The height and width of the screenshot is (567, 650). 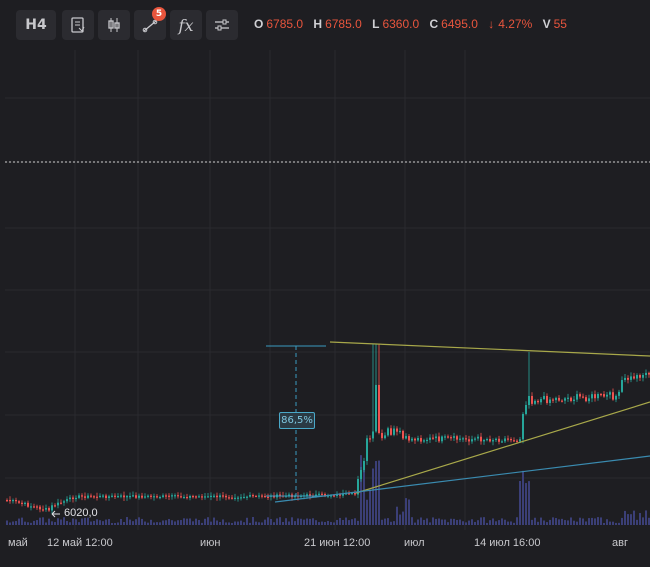 I want to click on x-label-june: июн, so click(x=210, y=543).